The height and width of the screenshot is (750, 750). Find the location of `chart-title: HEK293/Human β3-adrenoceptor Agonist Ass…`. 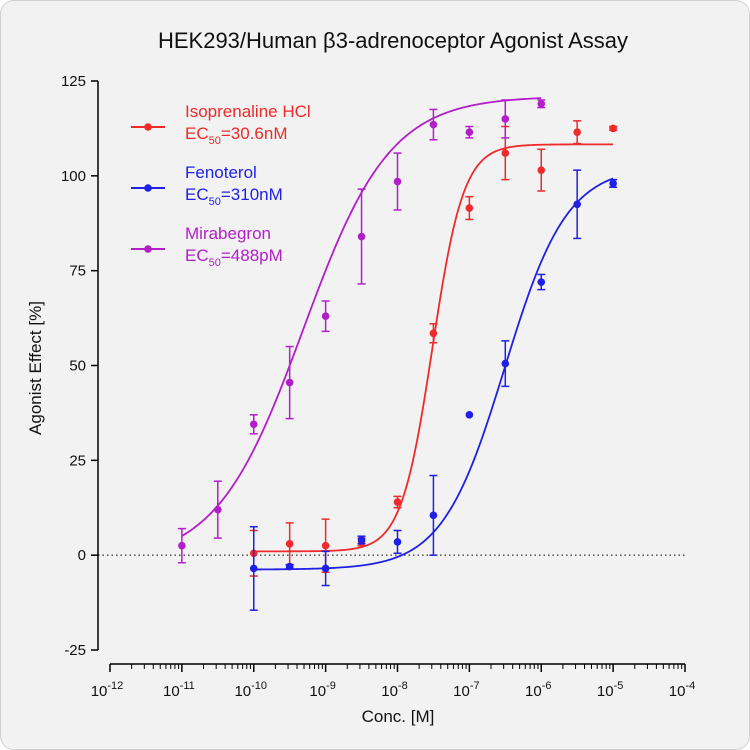

chart-title: HEK293/Human β3-adrenoceptor Agonist Ass… is located at coordinates (393, 40).